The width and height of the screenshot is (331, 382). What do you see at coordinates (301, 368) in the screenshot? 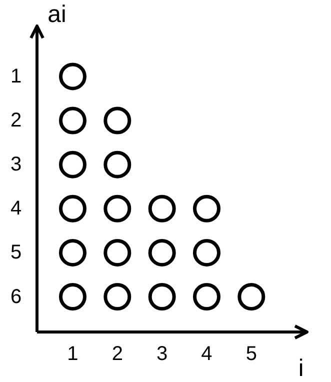
I see `x-axis-title: i` at bounding box center [301, 368].